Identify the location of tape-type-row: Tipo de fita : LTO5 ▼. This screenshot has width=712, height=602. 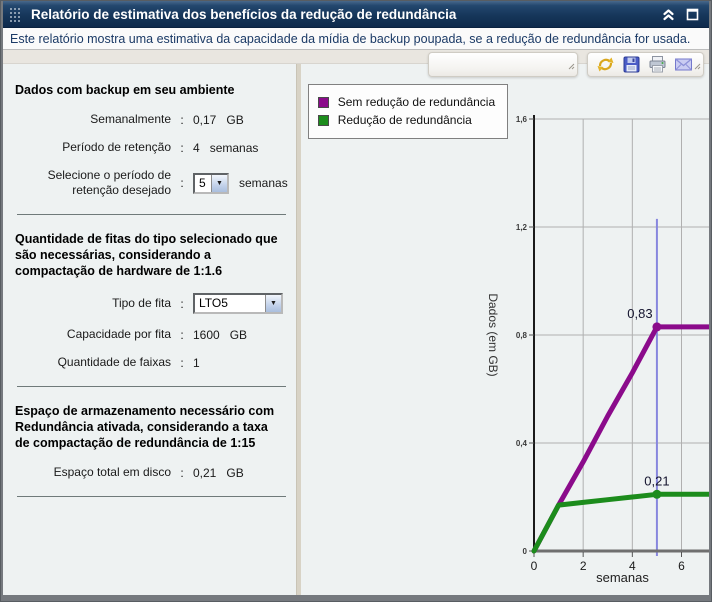
(151, 303).